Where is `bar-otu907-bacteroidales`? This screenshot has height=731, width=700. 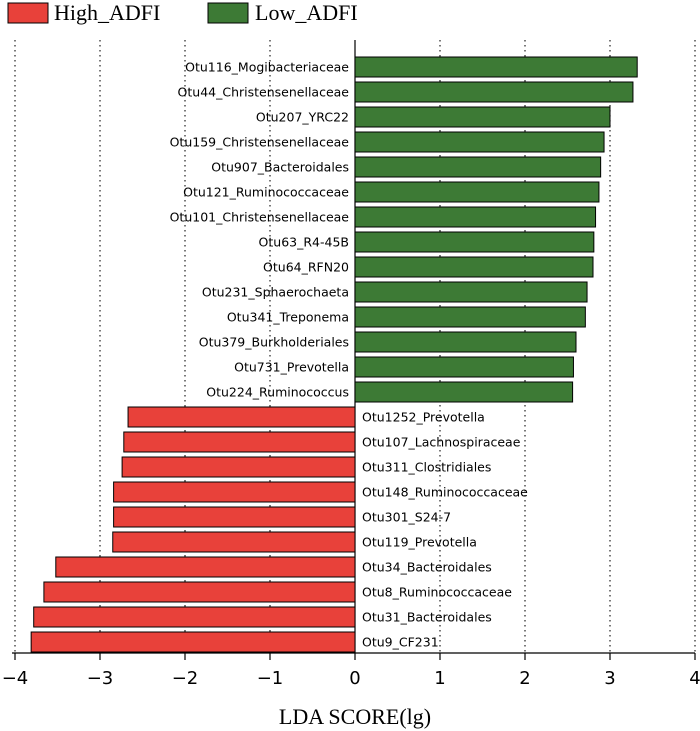
bar-otu907-bacteroidales is located at coordinates (478, 167).